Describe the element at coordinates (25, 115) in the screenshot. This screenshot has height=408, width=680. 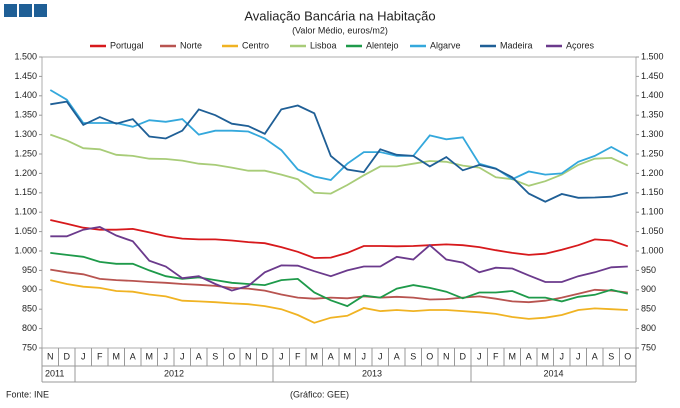
I see `y-tick-label: 1.350` at that location.